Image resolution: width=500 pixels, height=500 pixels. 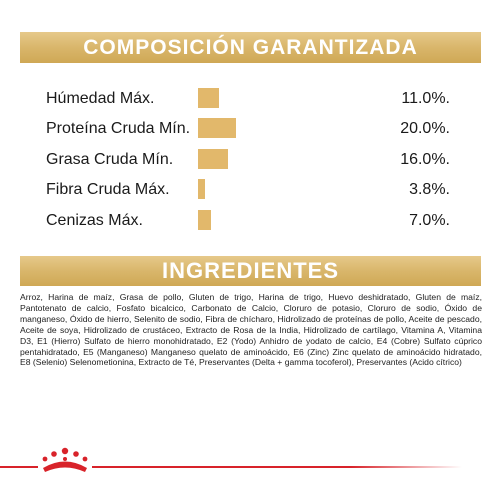 What do you see at coordinates (429, 220) in the screenshot?
I see `row-percent: 7.0%.` at bounding box center [429, 220].